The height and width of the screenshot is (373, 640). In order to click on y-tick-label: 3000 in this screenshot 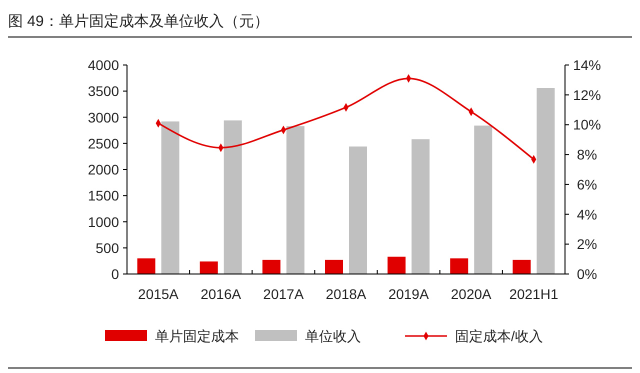, I will do `click(104, 117)`.